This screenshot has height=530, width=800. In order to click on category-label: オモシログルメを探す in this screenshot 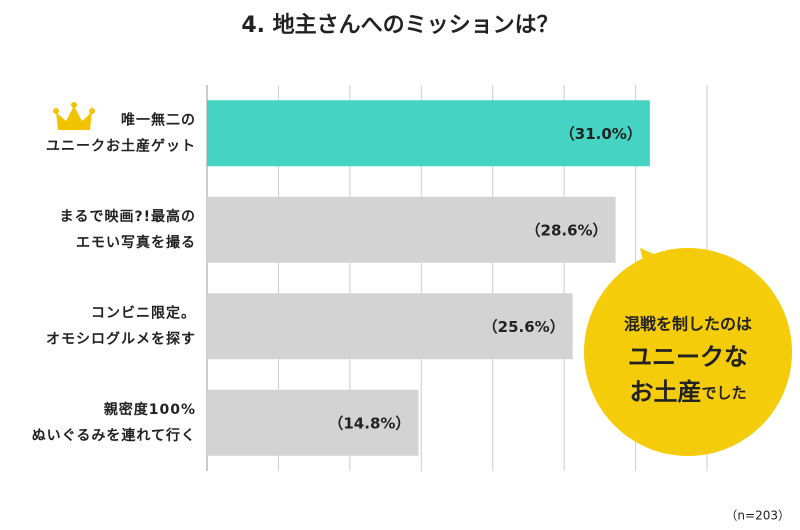, I will do `click(121, 338)`.